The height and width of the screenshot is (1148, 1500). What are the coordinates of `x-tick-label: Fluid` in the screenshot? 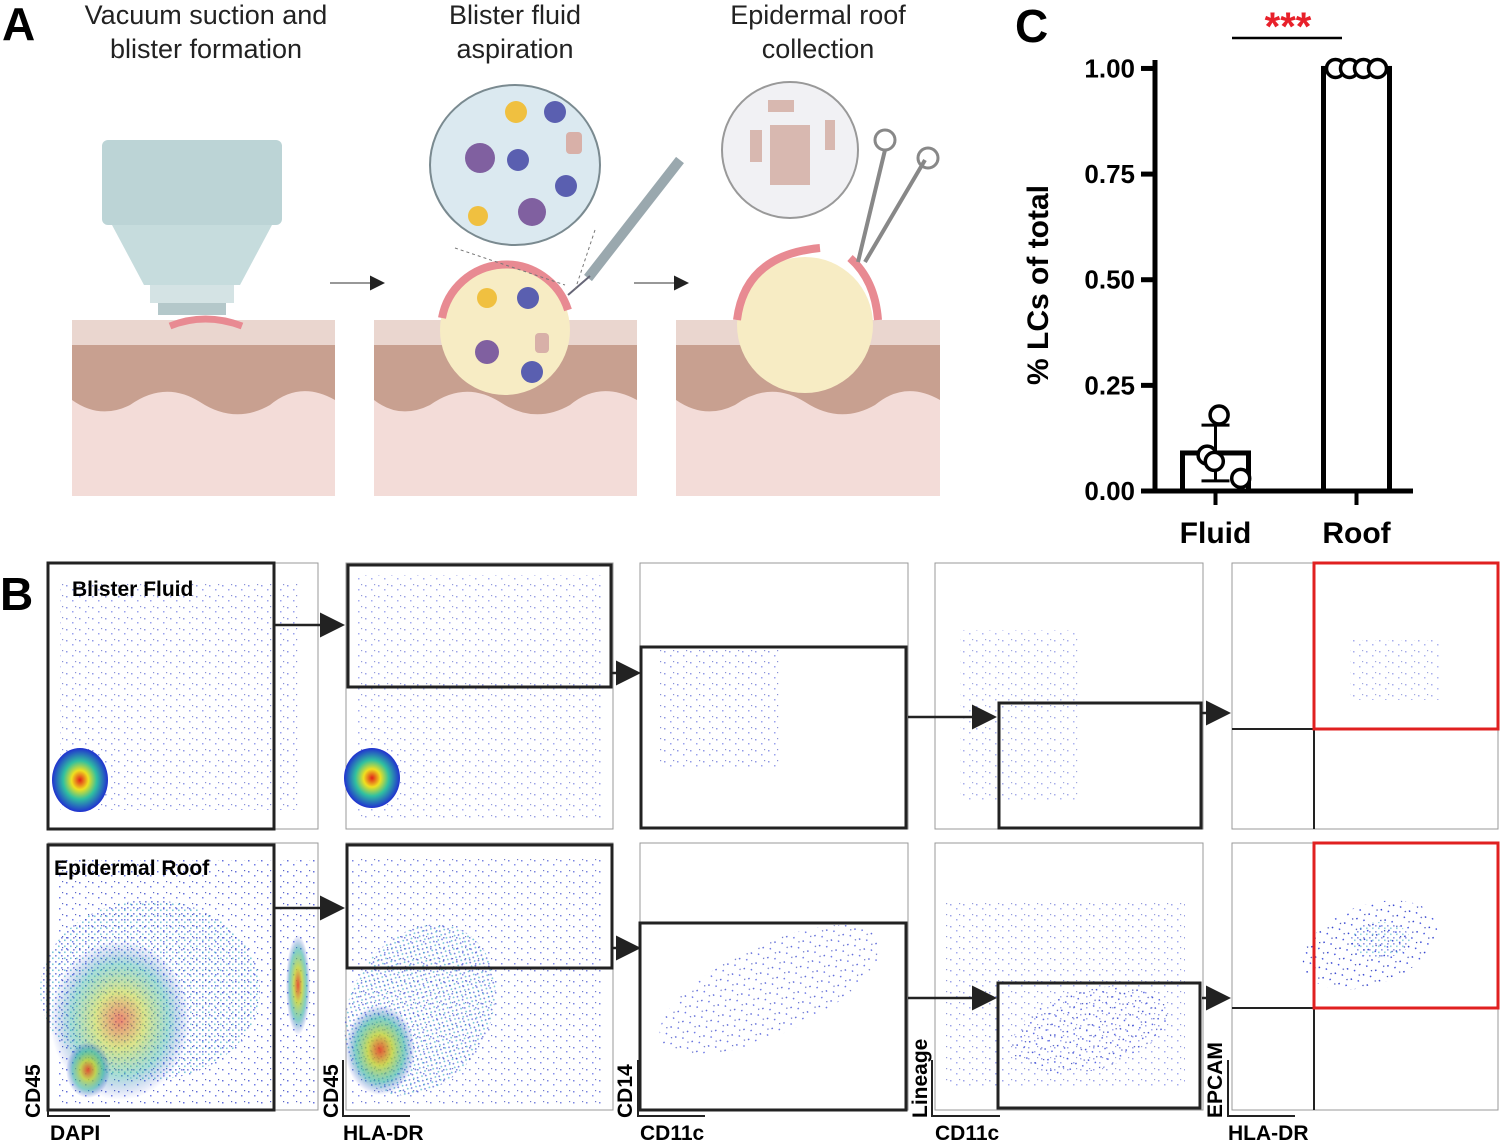 It's located at (1216, 533).